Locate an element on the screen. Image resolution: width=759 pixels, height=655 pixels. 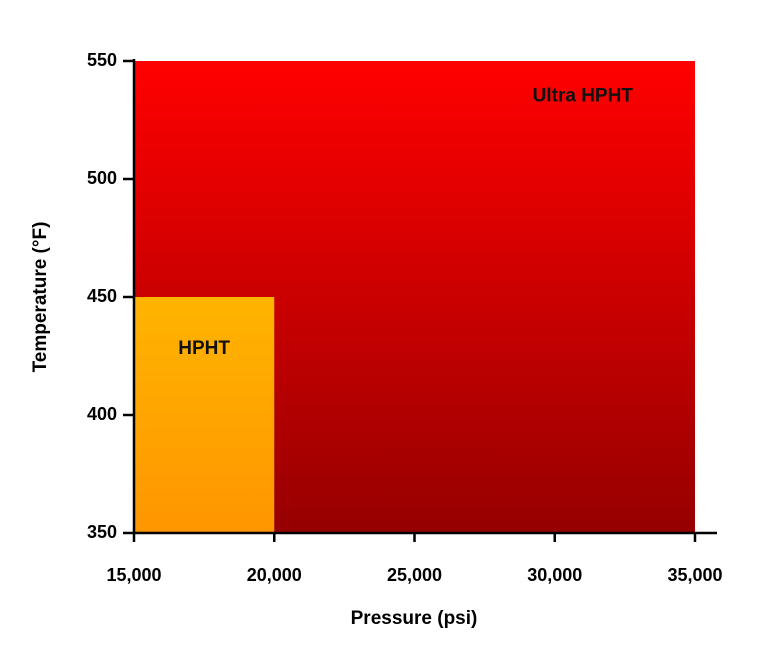
x-tick-label: 30,000 is located at coordinates (554, 575).